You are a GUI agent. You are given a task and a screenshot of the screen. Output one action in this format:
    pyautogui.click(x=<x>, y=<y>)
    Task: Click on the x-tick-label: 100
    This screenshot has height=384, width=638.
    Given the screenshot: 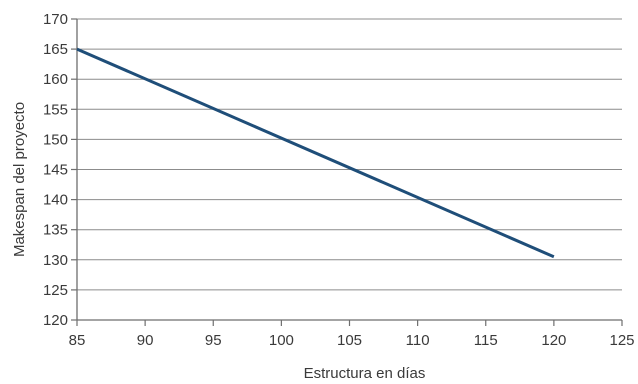 What is the action you would take?
    pyautogui.click(x=281, y=340)
    